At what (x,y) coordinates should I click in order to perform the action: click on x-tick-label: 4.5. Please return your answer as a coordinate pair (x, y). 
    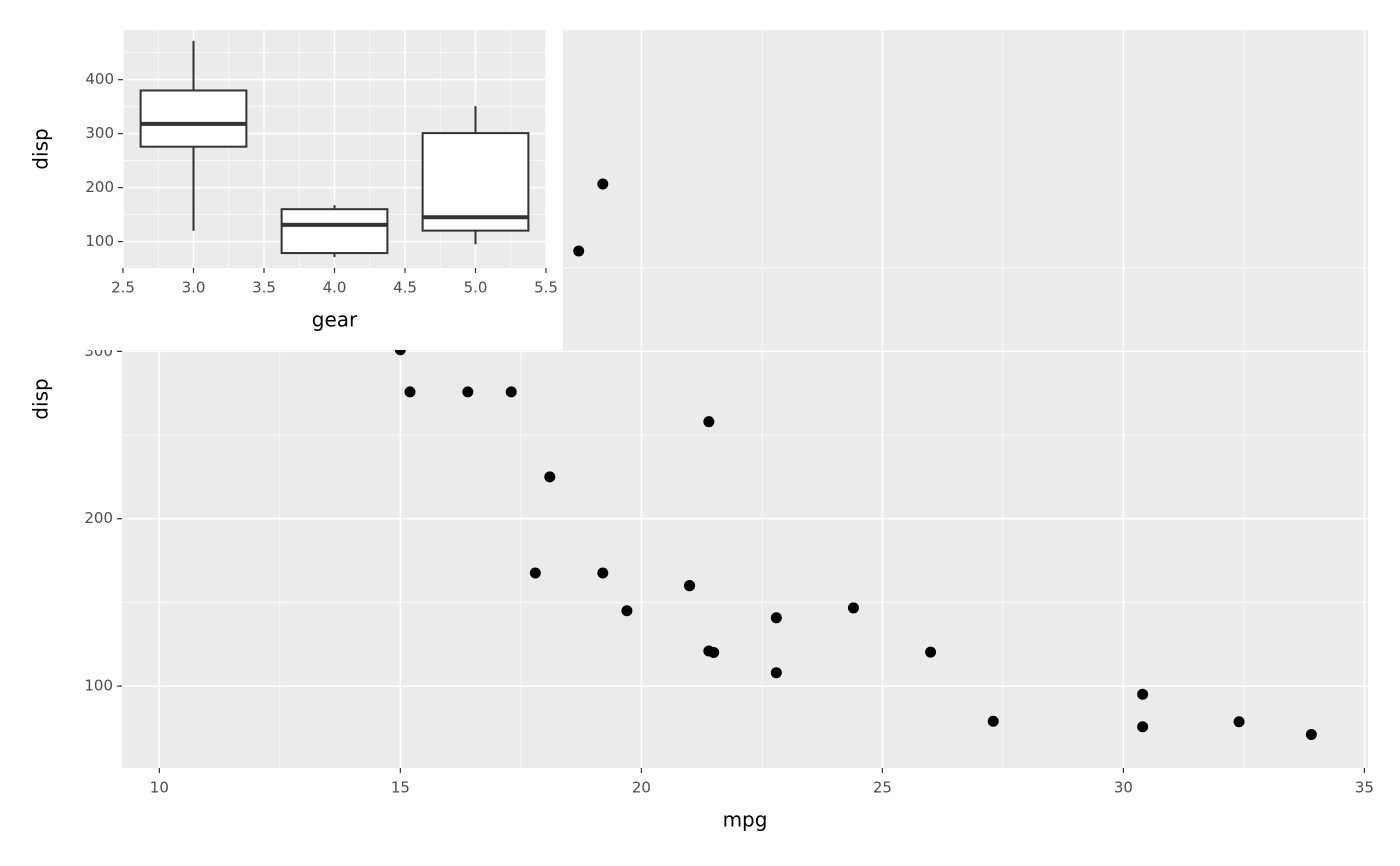
    Looking at the image, I should click on (405, 288).